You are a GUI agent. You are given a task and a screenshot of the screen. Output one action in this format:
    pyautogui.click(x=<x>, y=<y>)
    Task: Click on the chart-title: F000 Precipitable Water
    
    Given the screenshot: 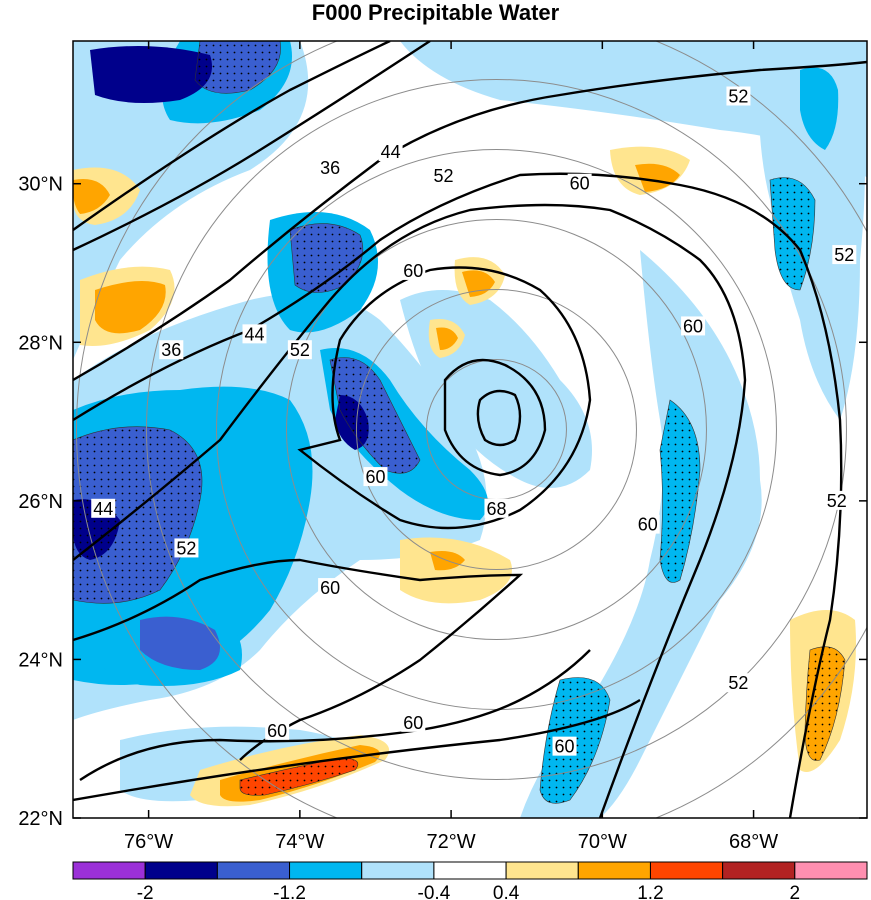 What is the action you would take?
    pyautogui.click(x=435, y=12)
    